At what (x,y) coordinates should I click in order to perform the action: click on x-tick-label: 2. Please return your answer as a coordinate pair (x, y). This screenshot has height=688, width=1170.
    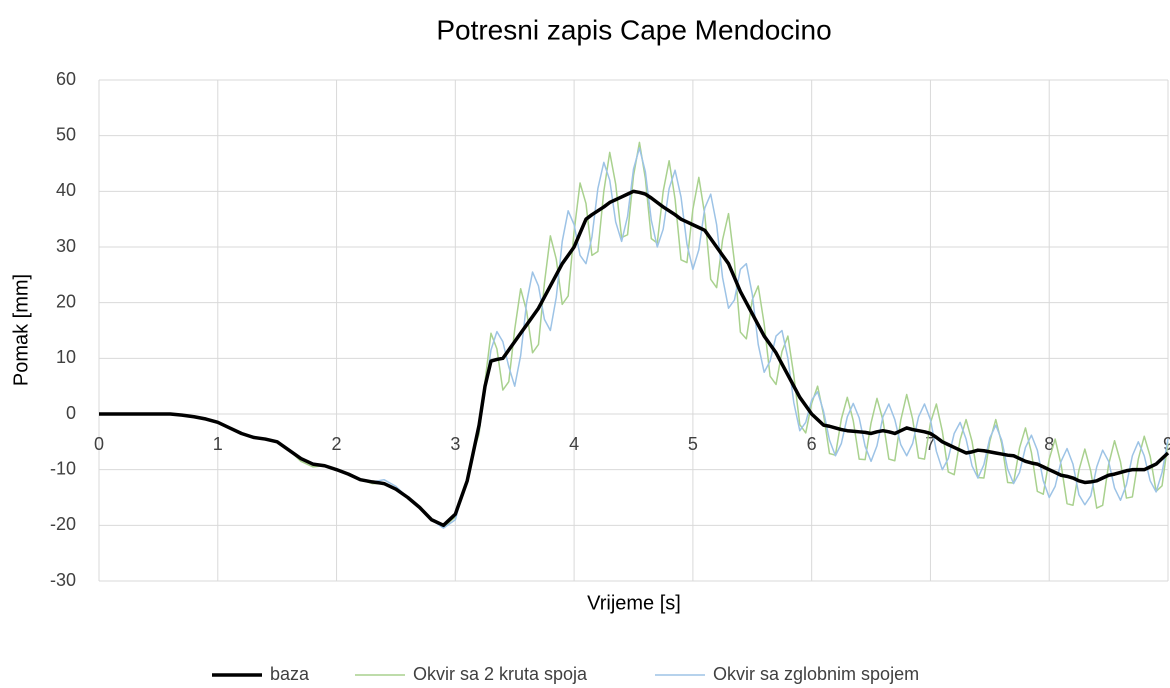
    Looking at the image, I should click on (337, 444).